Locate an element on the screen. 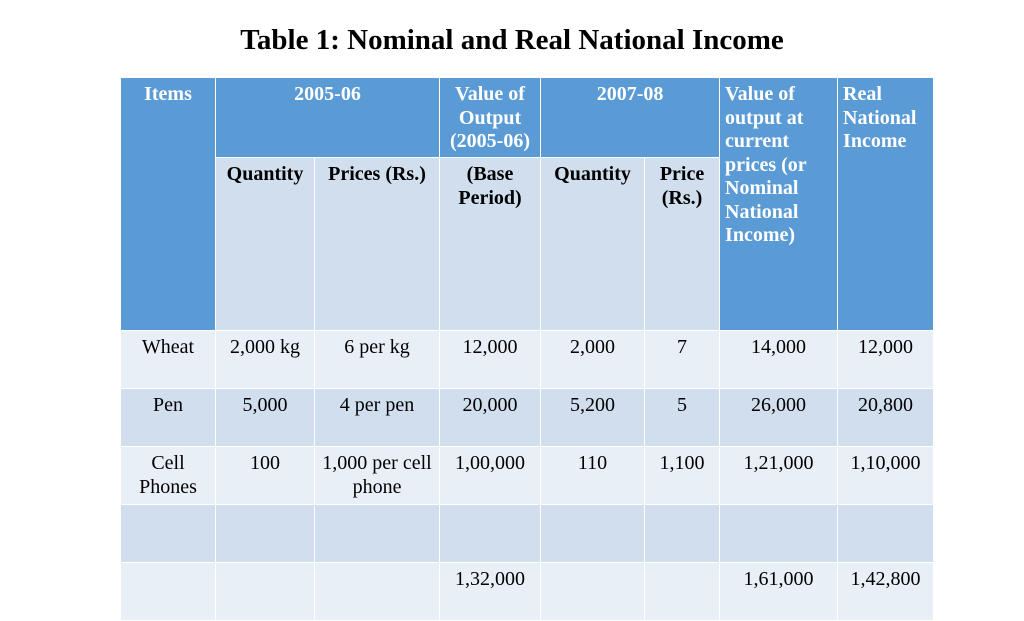 This screenshot has height=621, width=1024. header-2007-08: 2007-08 is located at coordinates (630, 117).